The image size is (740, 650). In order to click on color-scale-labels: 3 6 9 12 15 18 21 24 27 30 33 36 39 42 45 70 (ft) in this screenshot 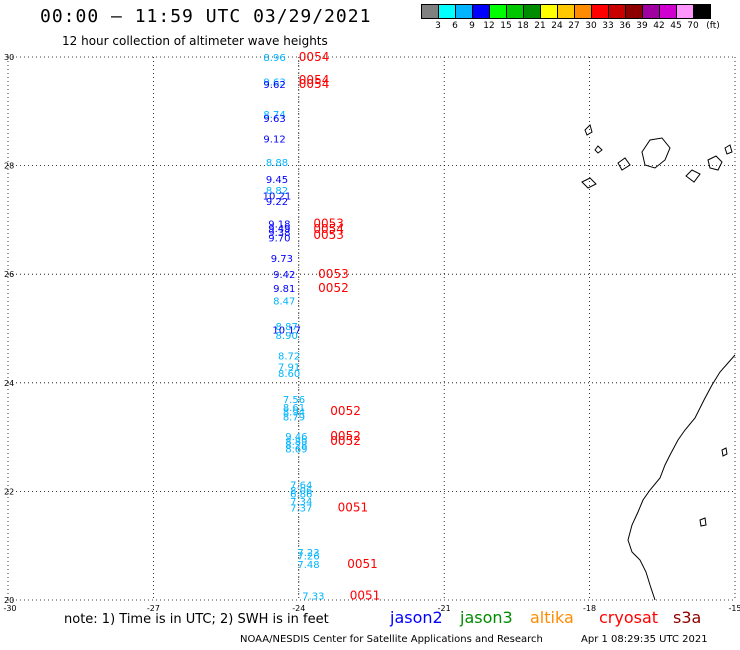, I will do `click(580, 27)`.